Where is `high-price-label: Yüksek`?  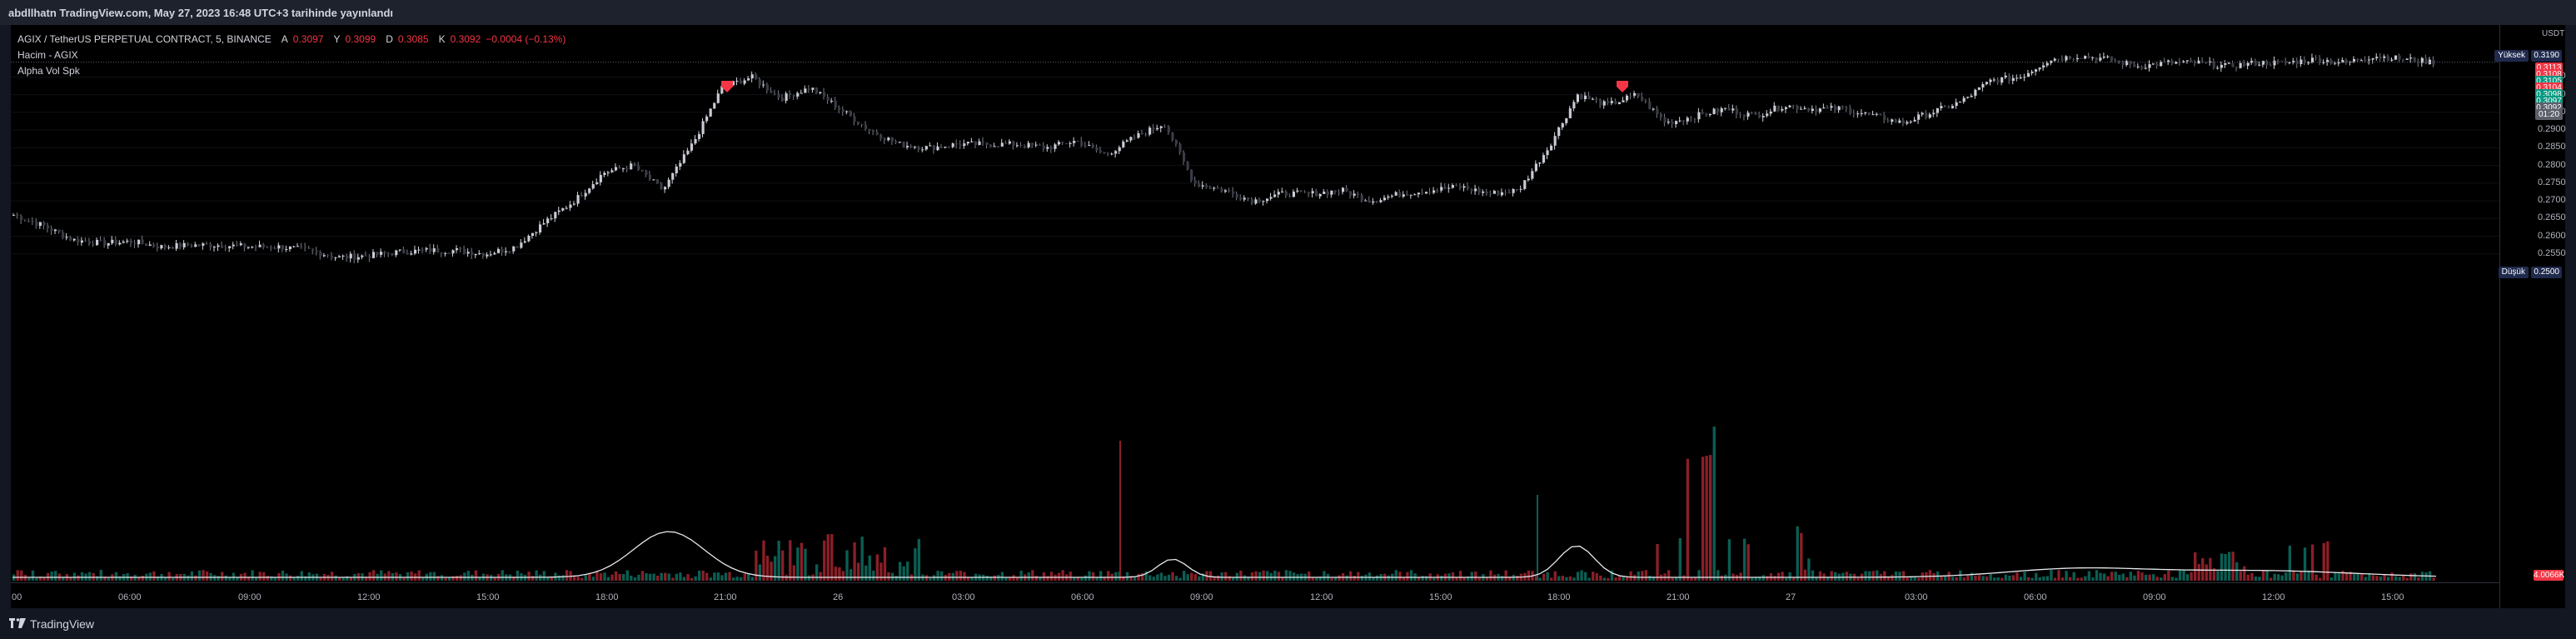 high-price-label: Yüksek is located at coordinates (2511, 56).